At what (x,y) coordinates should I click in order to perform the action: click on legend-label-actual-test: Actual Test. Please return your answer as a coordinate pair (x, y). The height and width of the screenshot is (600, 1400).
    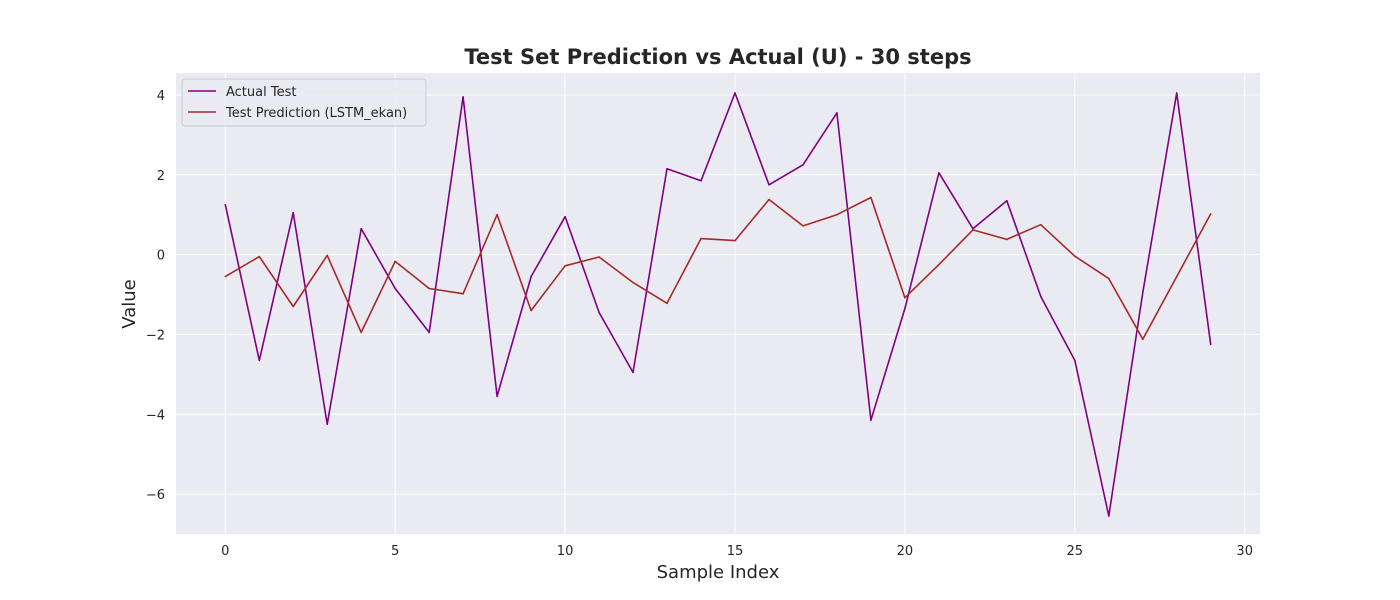
    Looking at the image, I should click on (261, 92).